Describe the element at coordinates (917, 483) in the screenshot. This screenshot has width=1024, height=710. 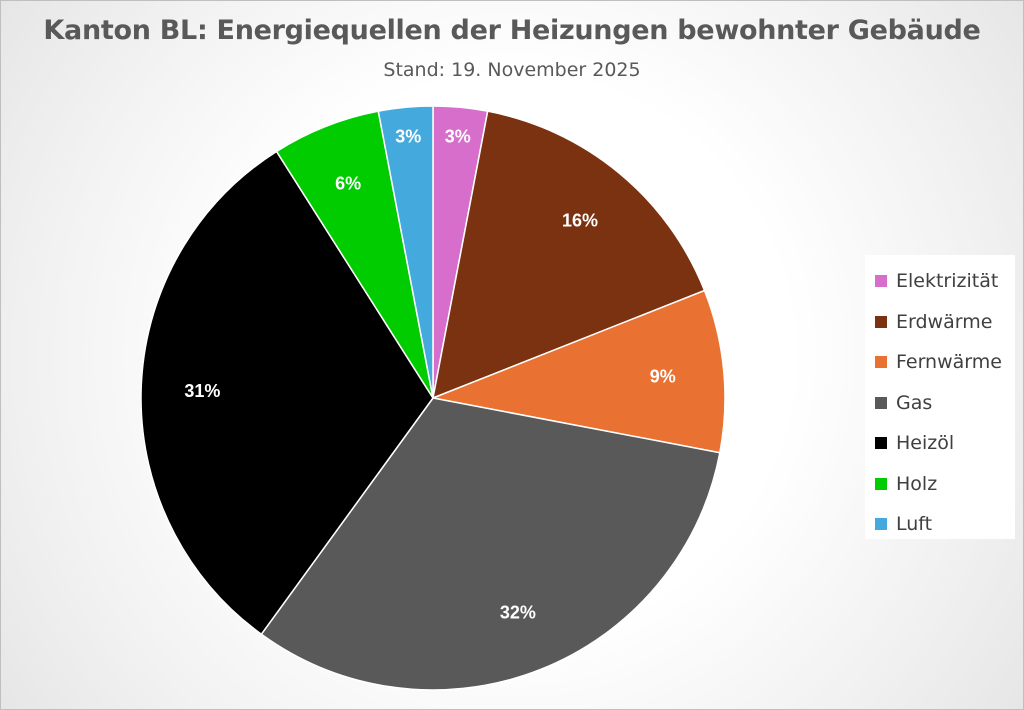
I see `legend-label: Holz` at that location.